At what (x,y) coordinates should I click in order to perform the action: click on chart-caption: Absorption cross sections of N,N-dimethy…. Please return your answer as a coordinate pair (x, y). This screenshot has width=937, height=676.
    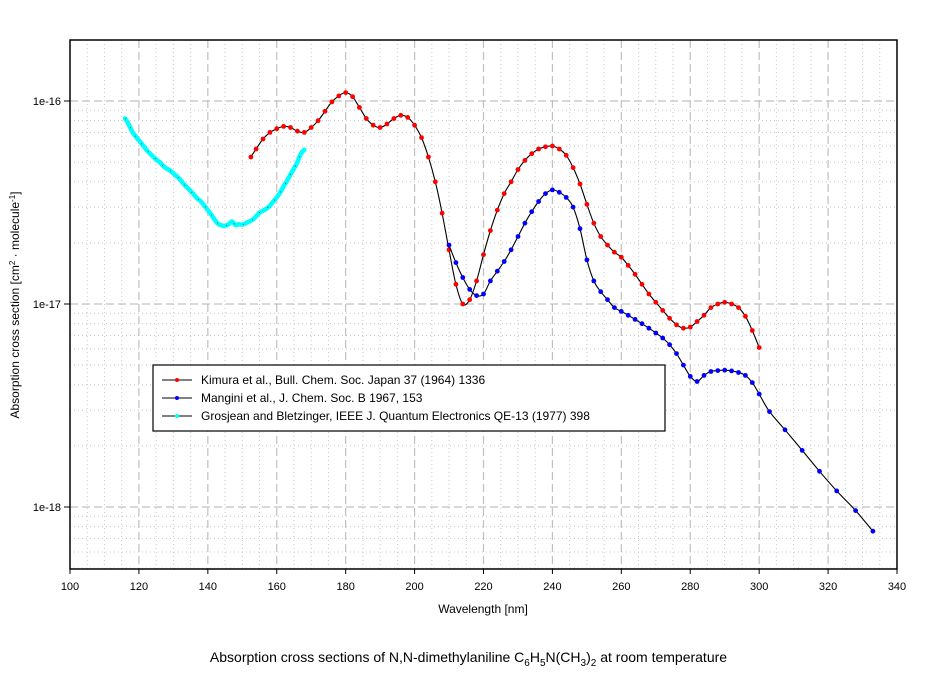
    Looking at the image, I should click on (468, 659).